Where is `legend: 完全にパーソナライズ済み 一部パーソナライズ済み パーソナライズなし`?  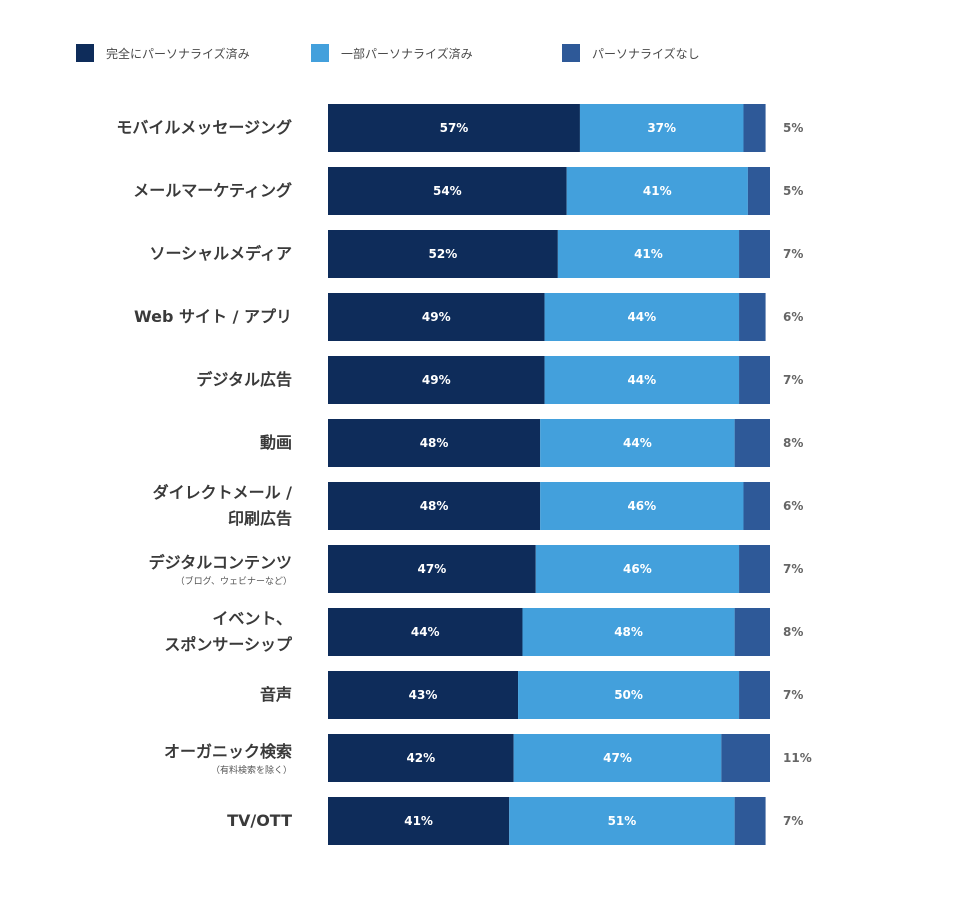
legend: 完全にパーソナライズ済み 一部パーソナライズ済み パーソナライズなし is located at coordinates (485, 56).